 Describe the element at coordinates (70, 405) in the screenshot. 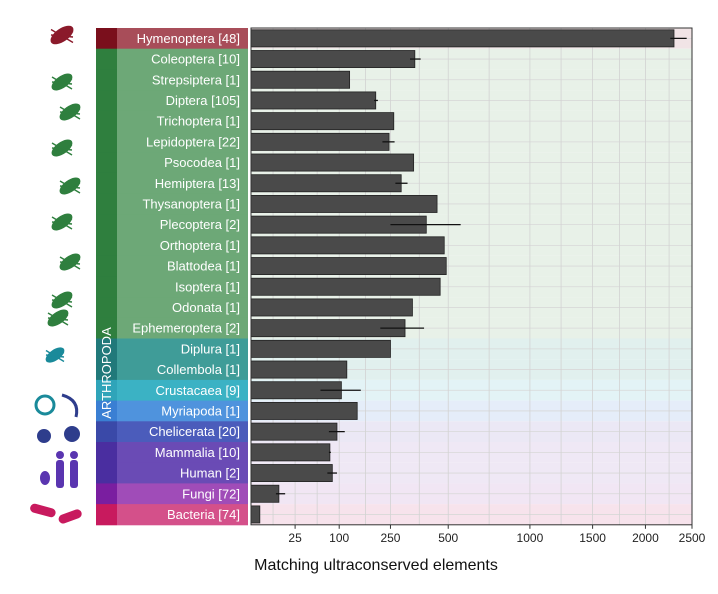

I see `myriapod-silhouette-icon` at that location.